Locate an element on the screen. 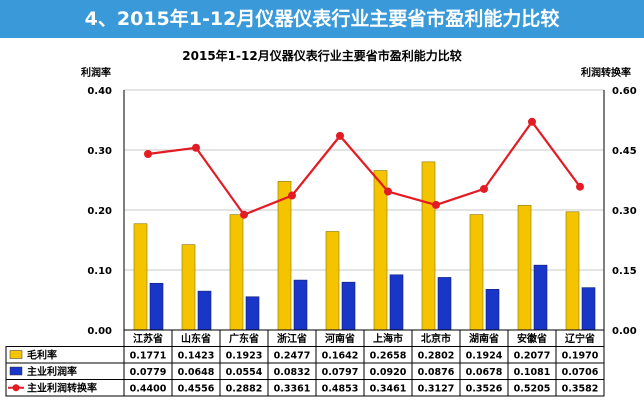  table-cell-value: 0.0832 is located at coordinates (292, 372).